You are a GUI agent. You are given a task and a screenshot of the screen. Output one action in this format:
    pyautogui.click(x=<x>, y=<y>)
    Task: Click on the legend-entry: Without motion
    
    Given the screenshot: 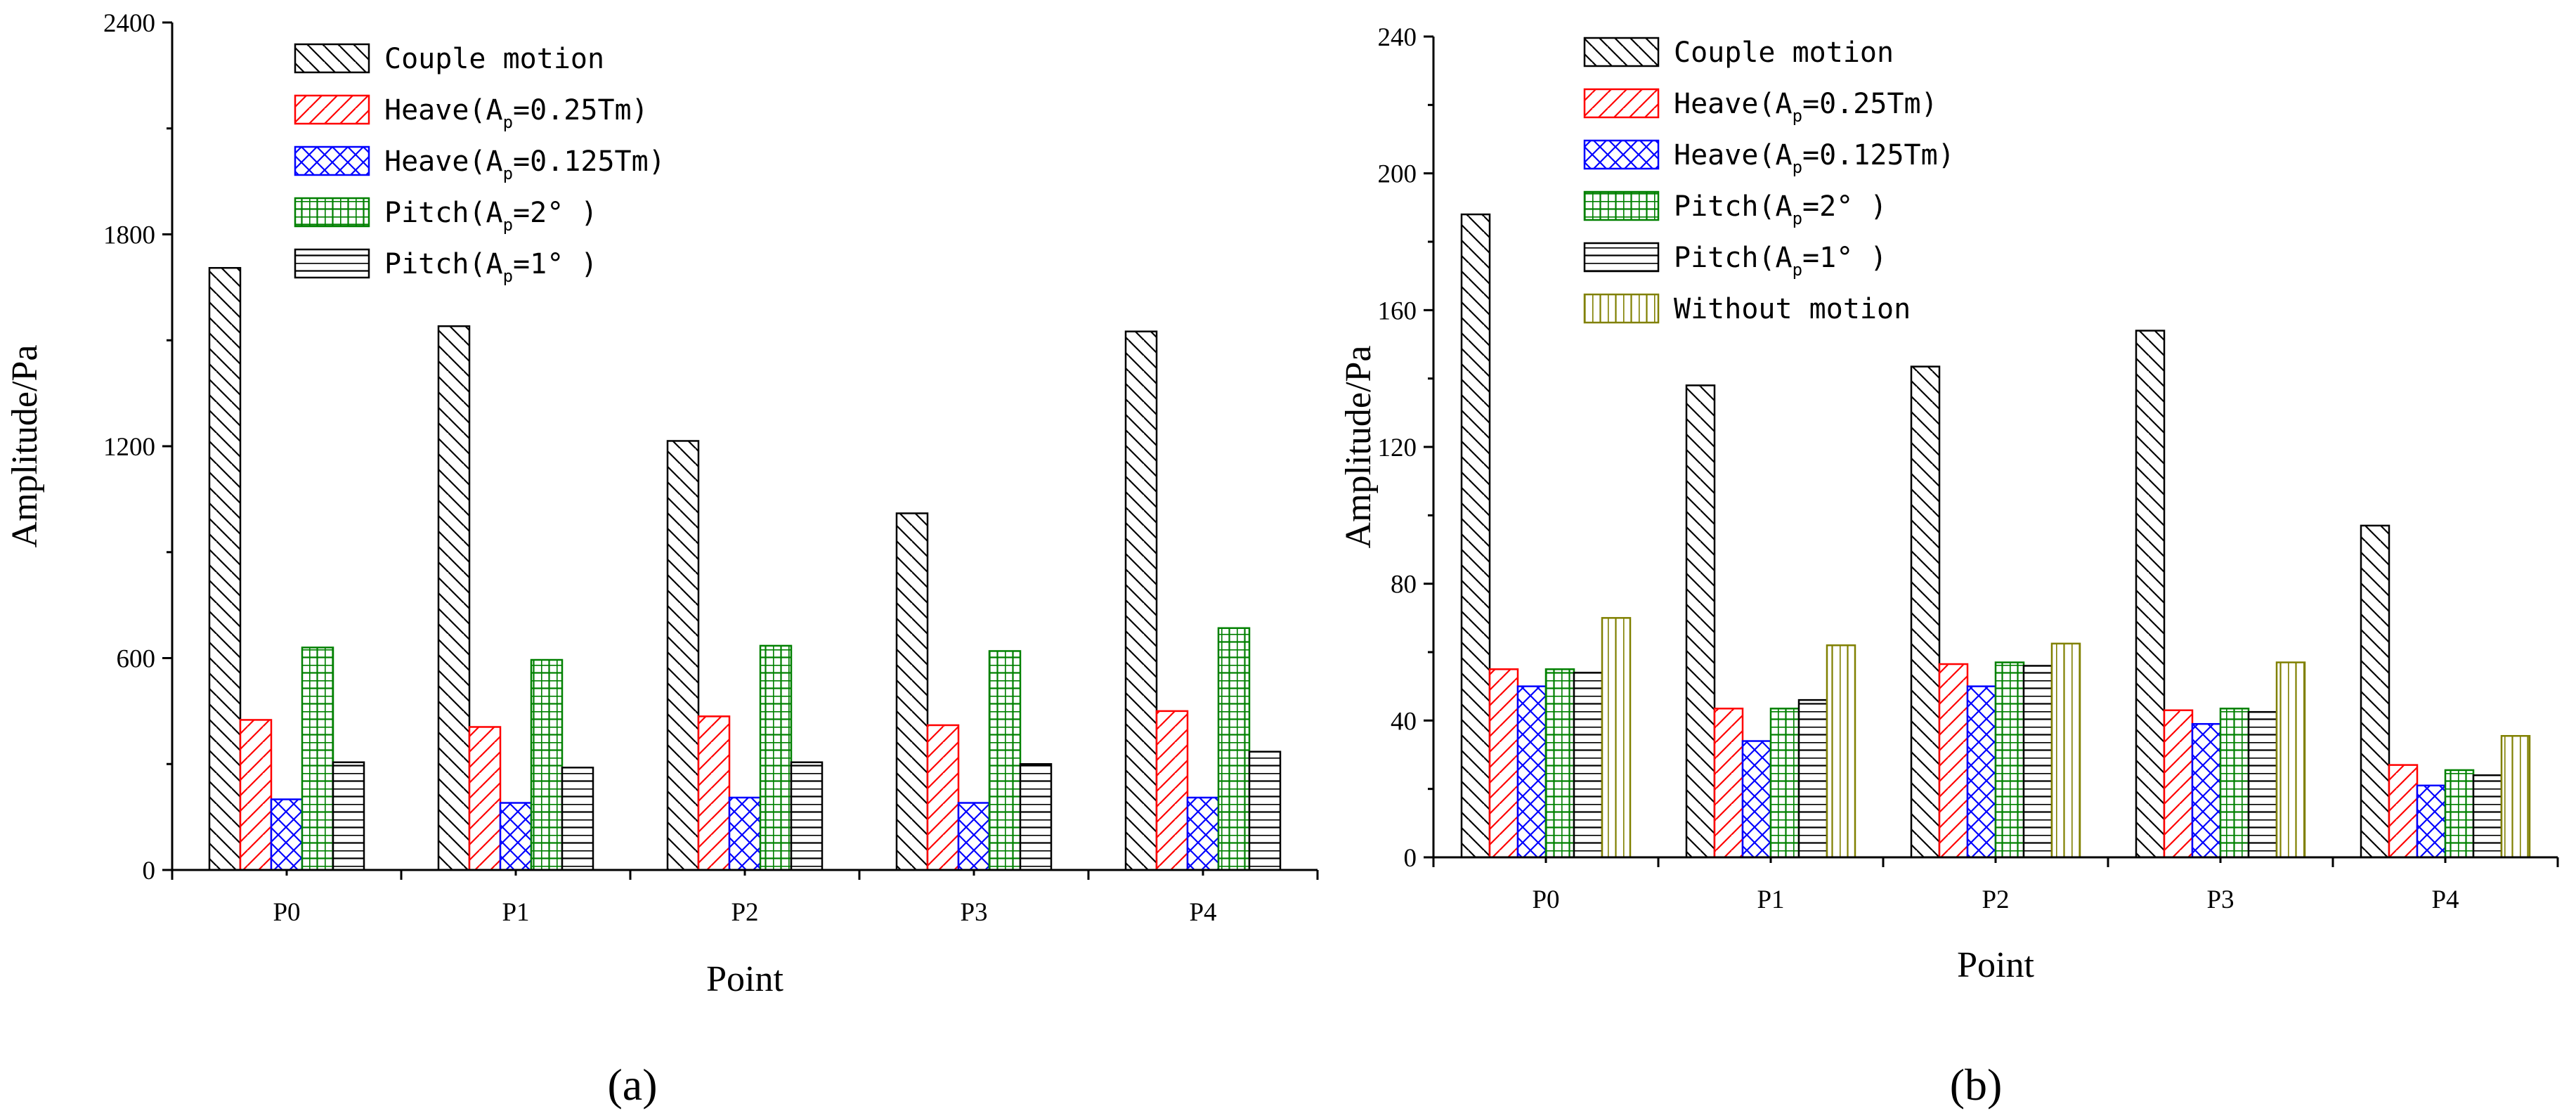 What is the action you would take?
    pyautogui.click(x=1747, y=309)
    